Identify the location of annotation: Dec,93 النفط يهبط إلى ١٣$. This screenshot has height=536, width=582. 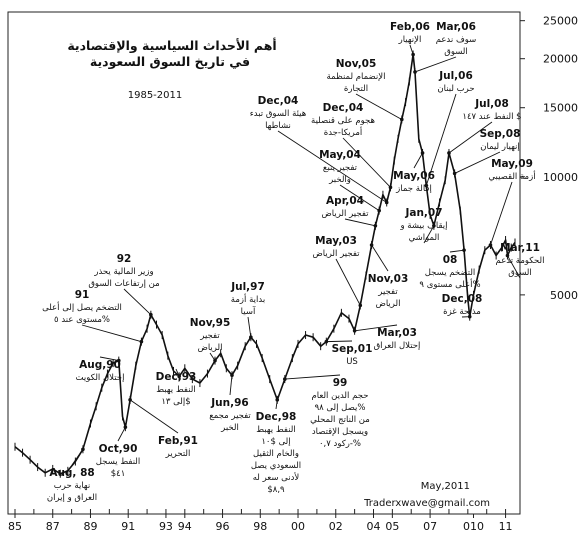
(176, 389).